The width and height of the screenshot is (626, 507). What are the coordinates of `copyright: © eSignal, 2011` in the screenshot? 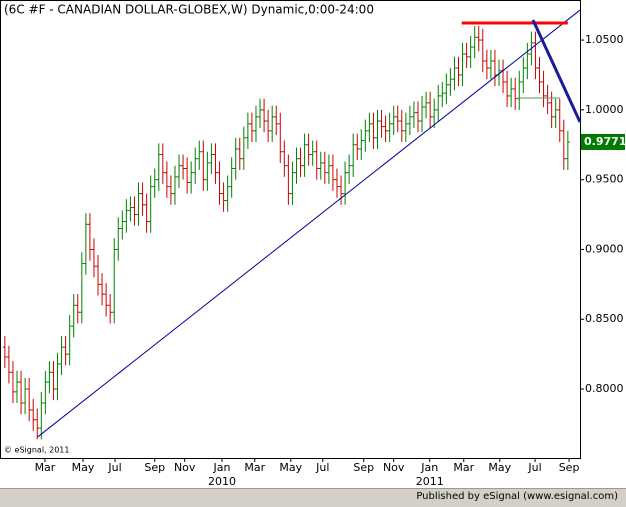 It's located at (36, 450).